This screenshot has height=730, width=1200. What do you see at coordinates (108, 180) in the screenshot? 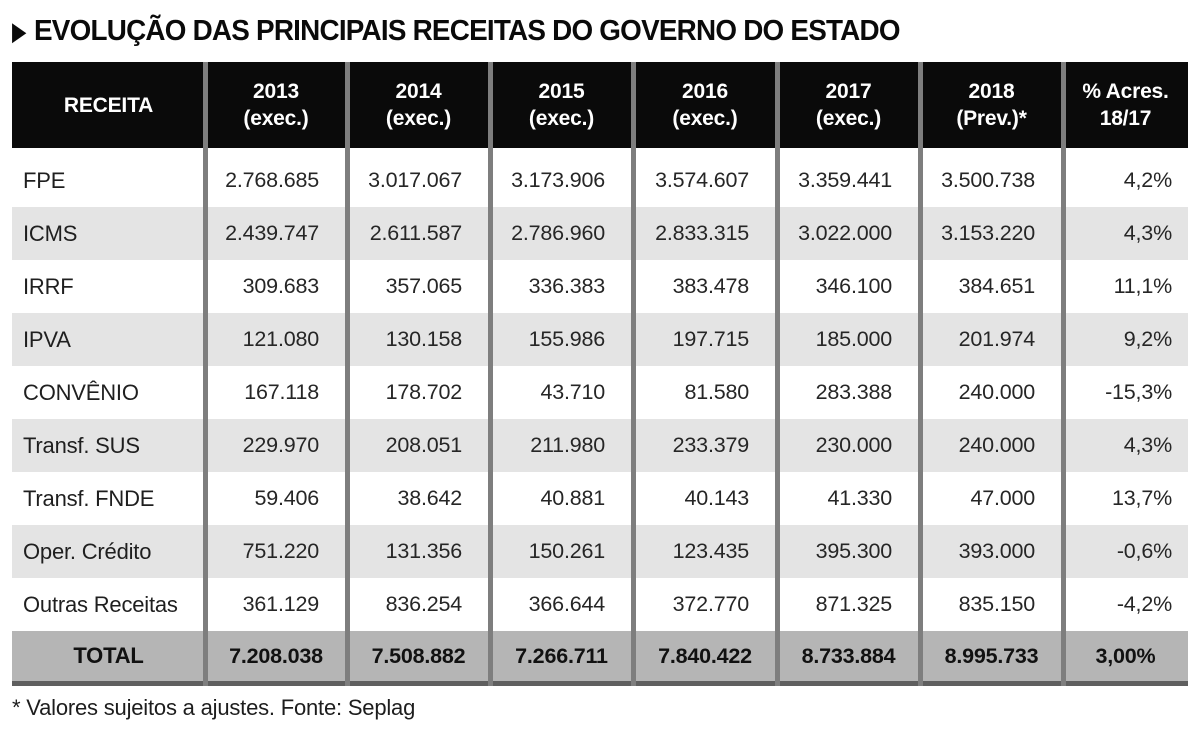
I see `receita-cell: FPE` at bounding box center [108, 180].